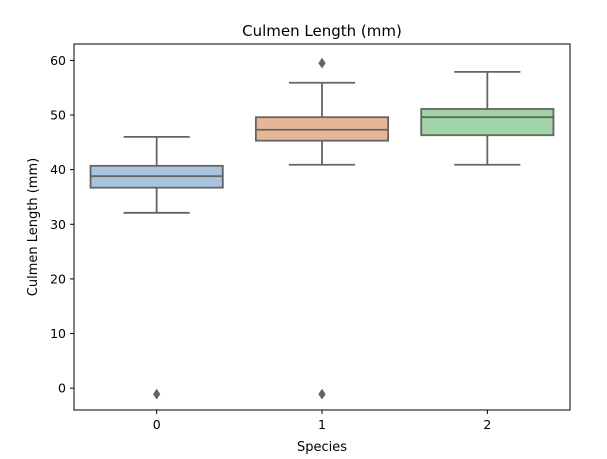 The width and height of the screenshot is (607, 459). What do you see at coordinates (157, 424) in the screenshot?
I see `x-tick-label-0: 0` at bounding box center [157, 424].